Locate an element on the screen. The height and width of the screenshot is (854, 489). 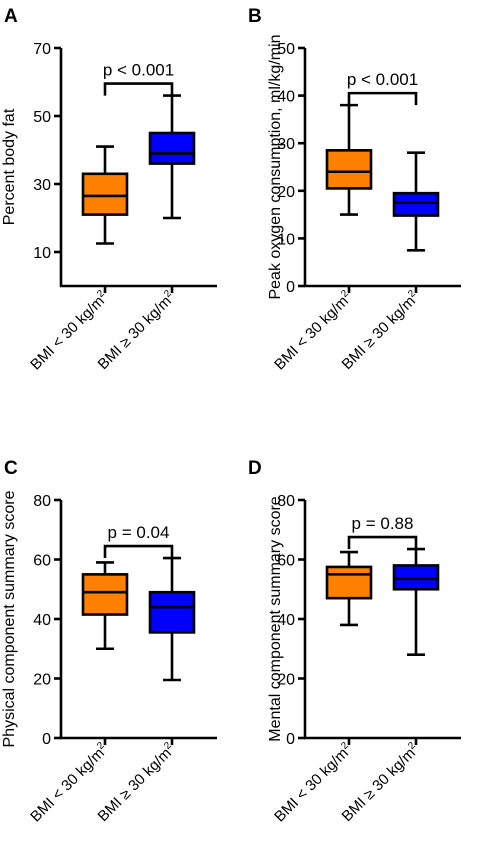
y-axis-label: Physical component summary score is located at coordinates (9, 618).